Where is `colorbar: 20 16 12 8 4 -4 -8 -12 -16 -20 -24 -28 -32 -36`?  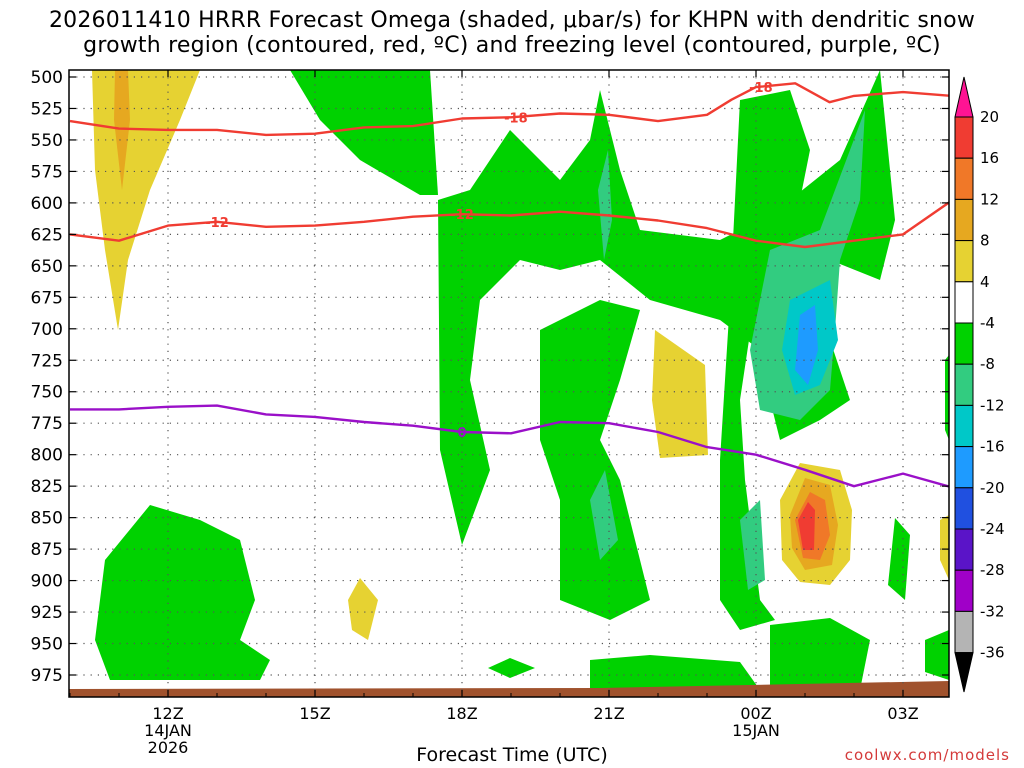 colorbar: 20 16 12 8 4 -4 -8 -12 -16 -20 -24 -28 -32 -36 is located at coordinates (979, 384).